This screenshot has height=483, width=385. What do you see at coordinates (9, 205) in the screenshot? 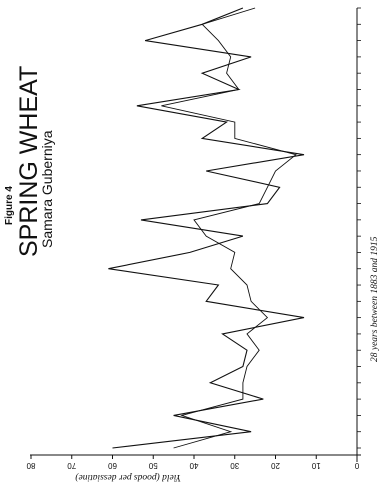
I see `figure-label: Figure 4` at bounding box center [9, 205].